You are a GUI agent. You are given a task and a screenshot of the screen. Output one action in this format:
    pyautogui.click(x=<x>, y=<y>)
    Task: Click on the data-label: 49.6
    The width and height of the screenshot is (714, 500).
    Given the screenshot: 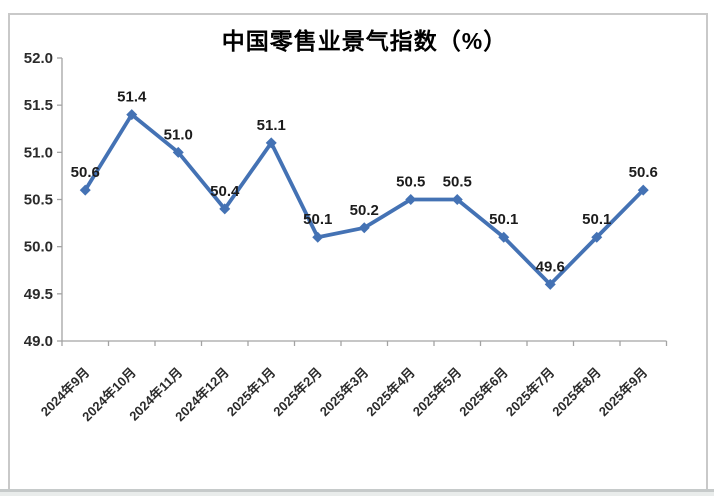 What is the action you would take?
    pyautogui.click(x=550, y=266)
    